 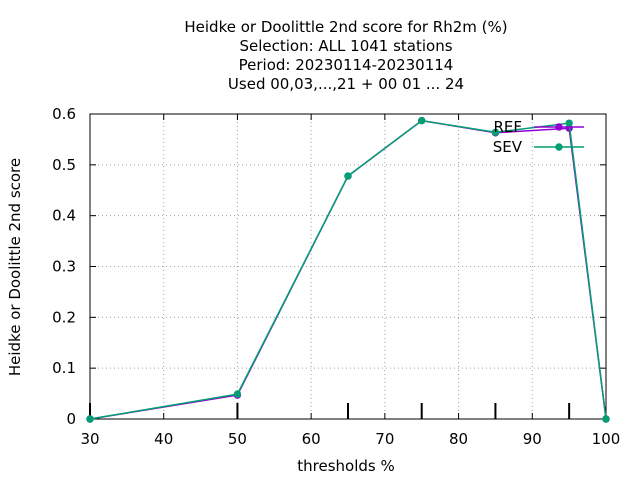 What do you see at coordinates (330, 411) in the screenshot?
I see `threshold-markers` at bounding box center [330, 411].